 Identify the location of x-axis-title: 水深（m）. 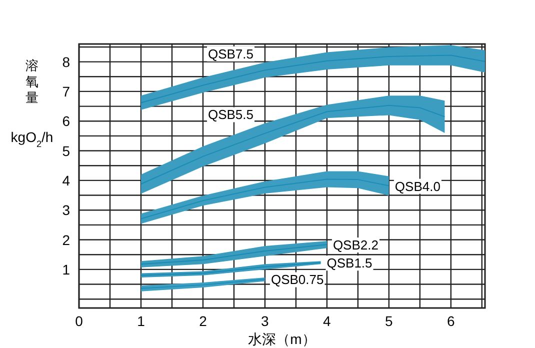
(282, 339).